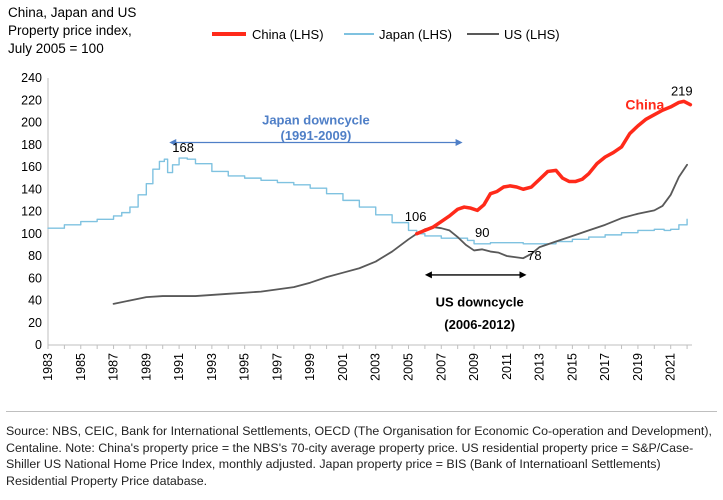  I want to click on japan-peak-label: 168, so click(183, 147).